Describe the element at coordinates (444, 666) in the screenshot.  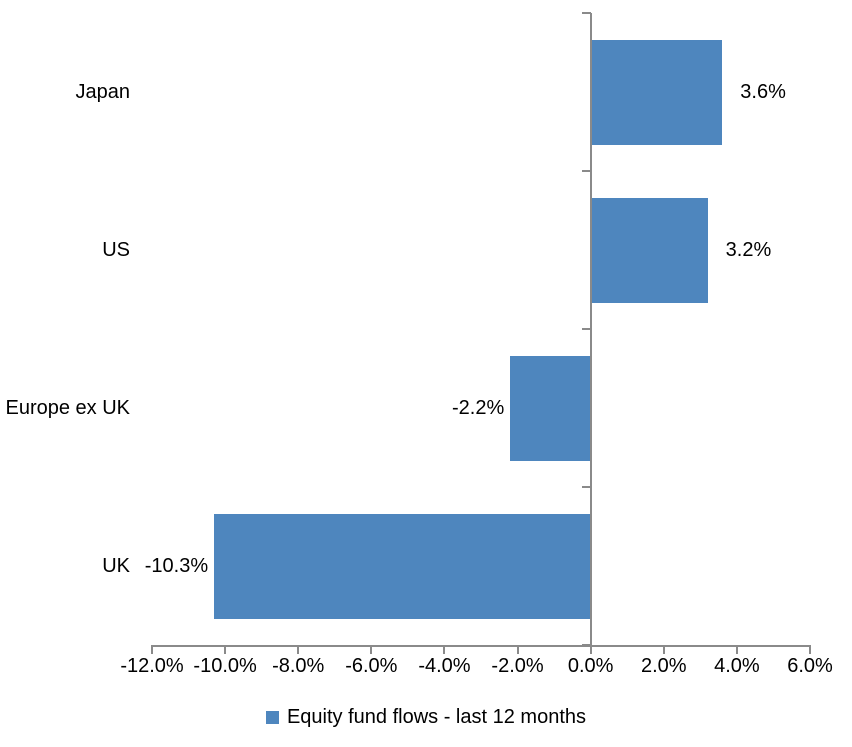
I see `x-tick-label: -4.0%` at that location.